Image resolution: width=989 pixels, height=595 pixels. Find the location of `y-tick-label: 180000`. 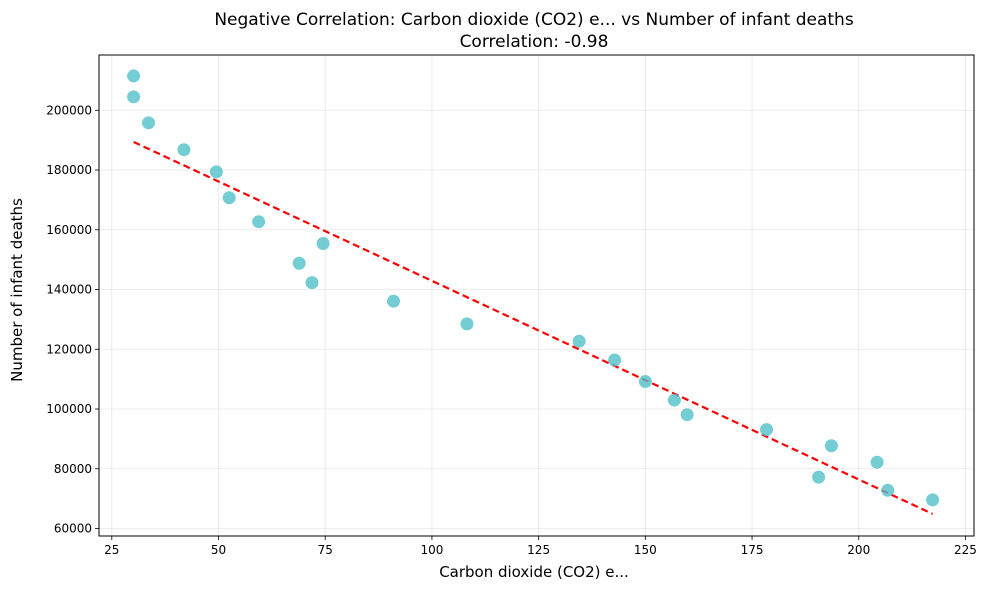

y-tick-label: 180000 is located at coordinates (69, 170).